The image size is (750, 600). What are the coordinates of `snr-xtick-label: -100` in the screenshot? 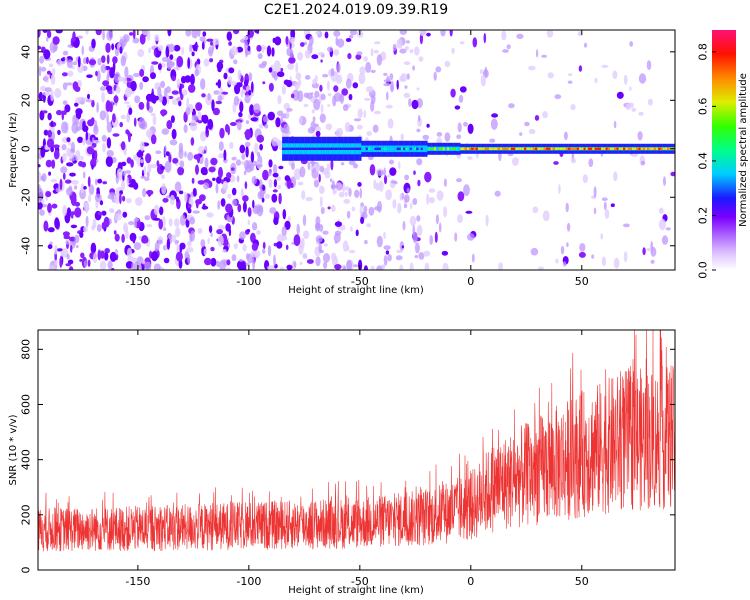 It's located at (248, 581).